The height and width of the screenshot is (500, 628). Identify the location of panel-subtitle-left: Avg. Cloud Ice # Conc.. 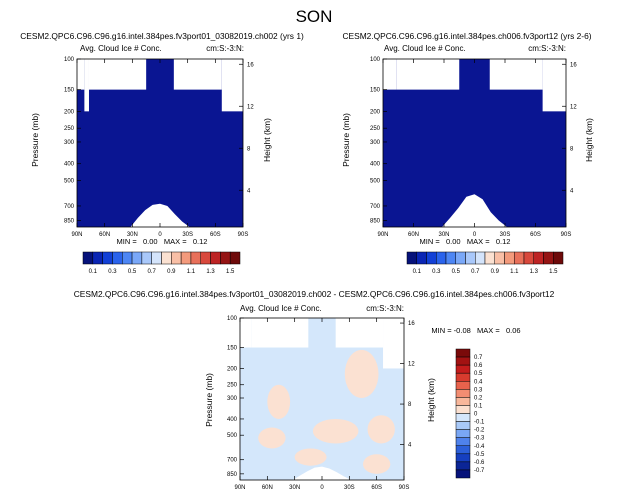
(281, 308).